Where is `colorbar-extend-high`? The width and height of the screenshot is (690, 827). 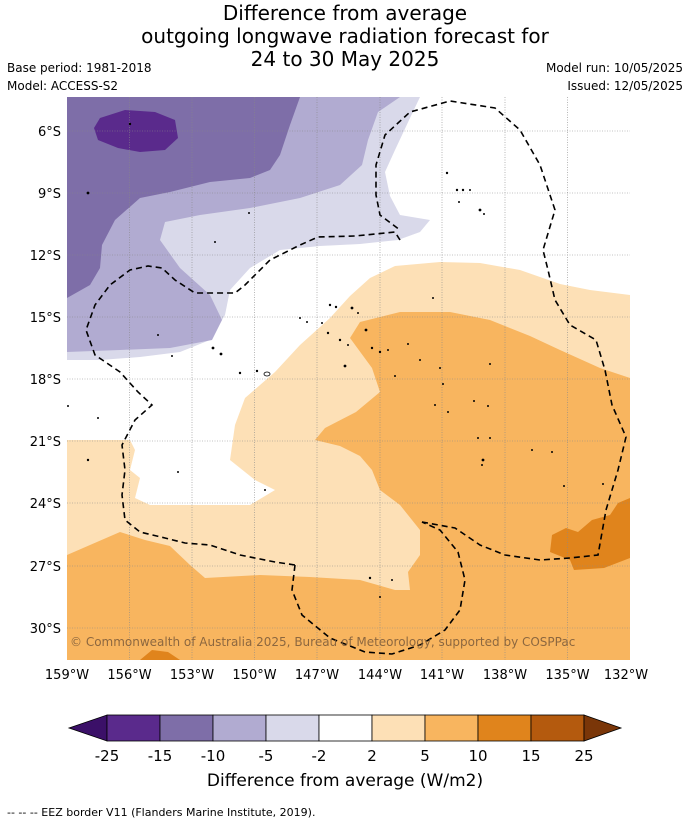
colorbar-extend-high is located at coordinates (603, 728).